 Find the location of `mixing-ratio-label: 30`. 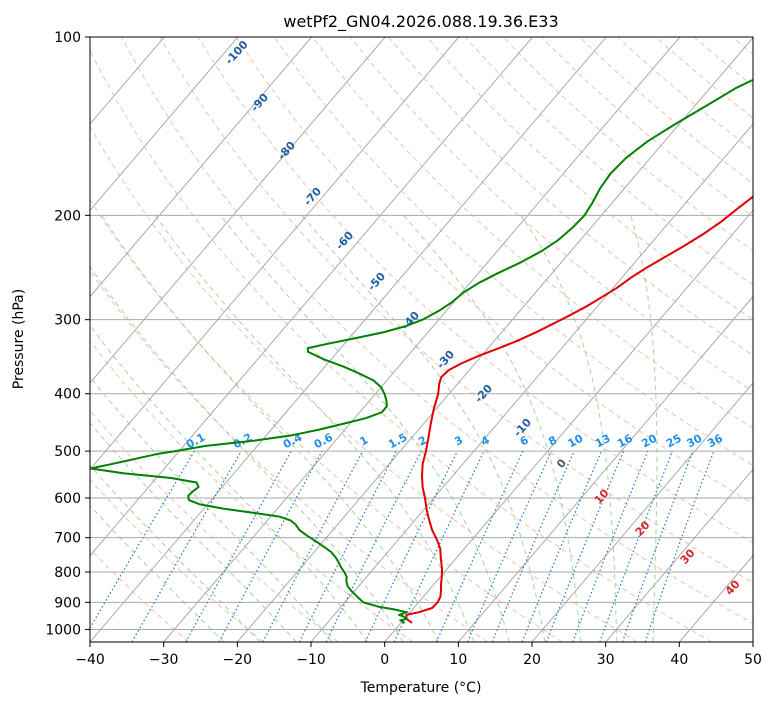

mixing-ratio-label: 30 is located at coordinates (695, 441).